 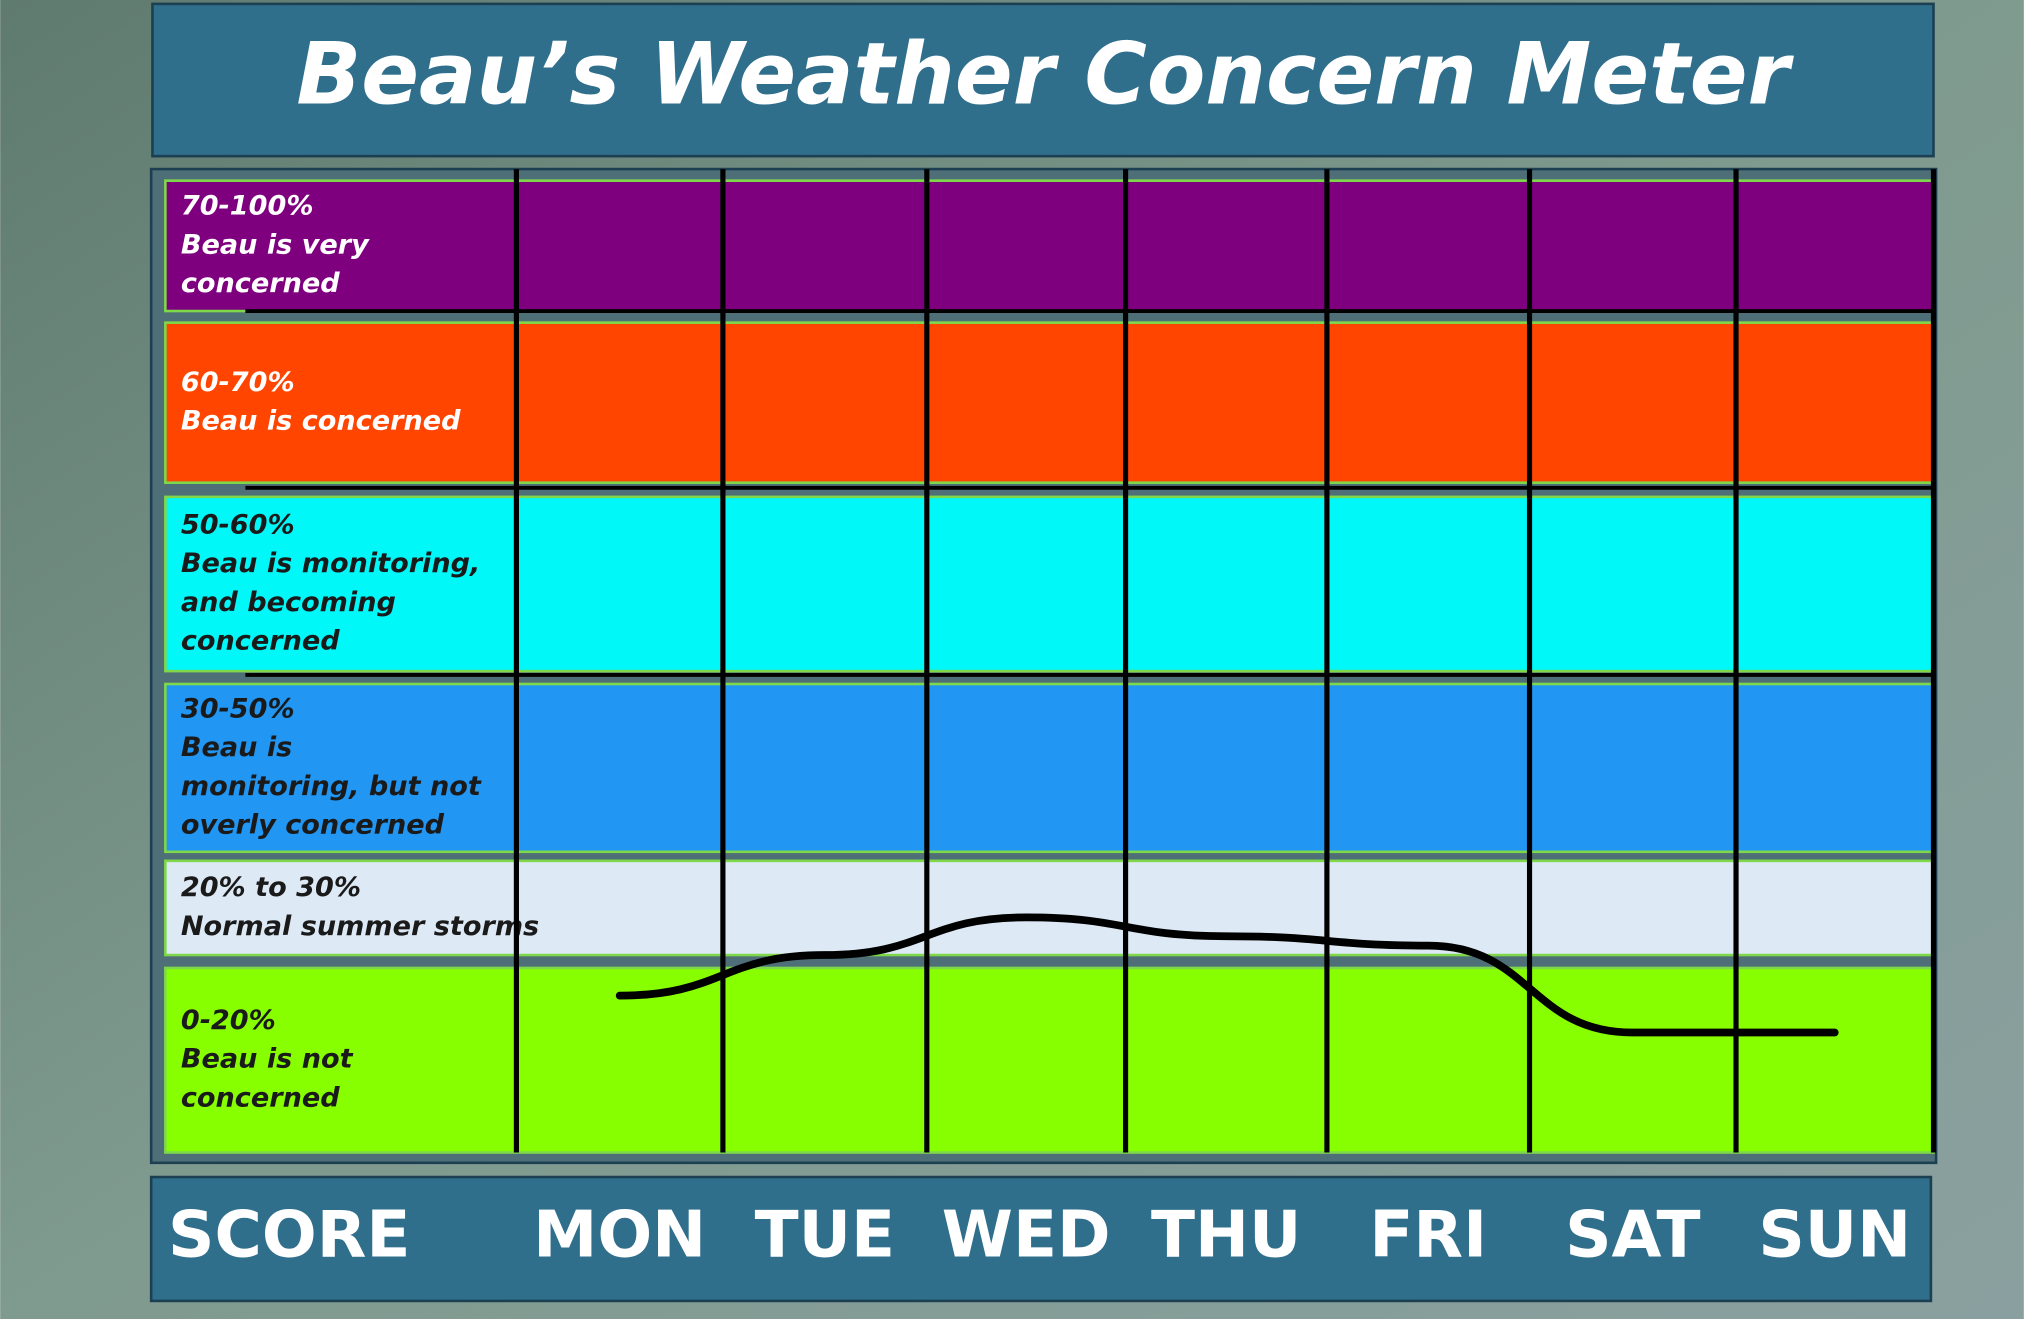 I want to click on band-range: 70-100%, so click(x=247, y=206).